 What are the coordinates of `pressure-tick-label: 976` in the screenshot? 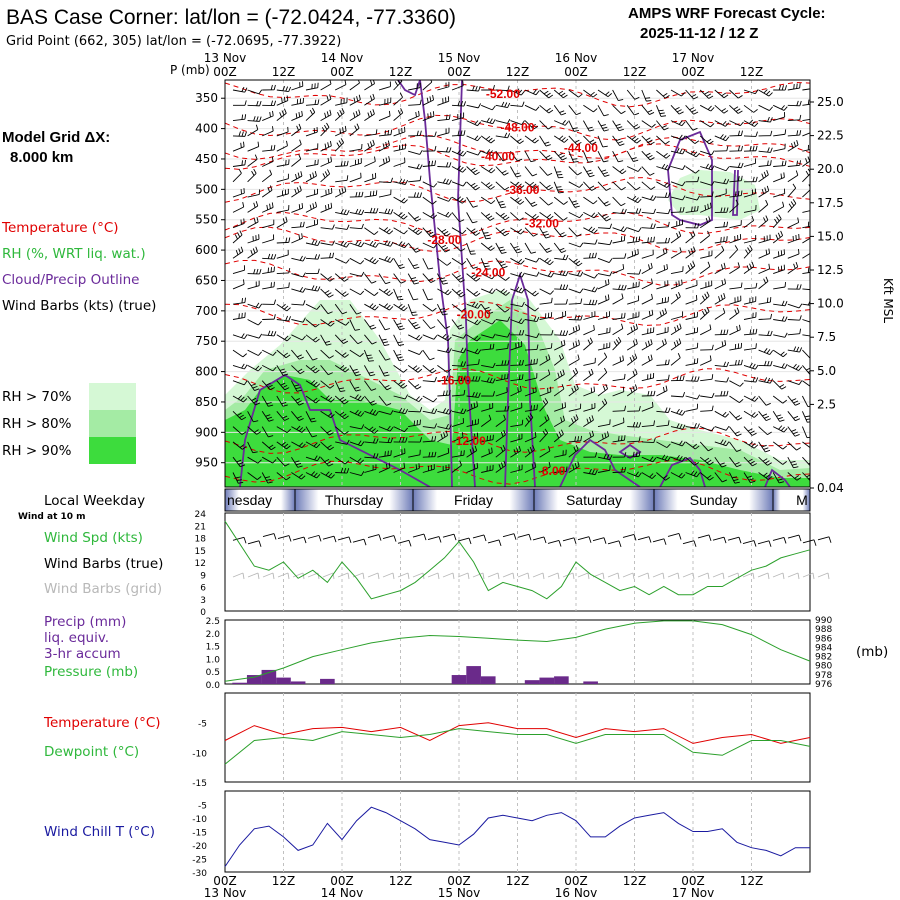 It's located at (823, 685).